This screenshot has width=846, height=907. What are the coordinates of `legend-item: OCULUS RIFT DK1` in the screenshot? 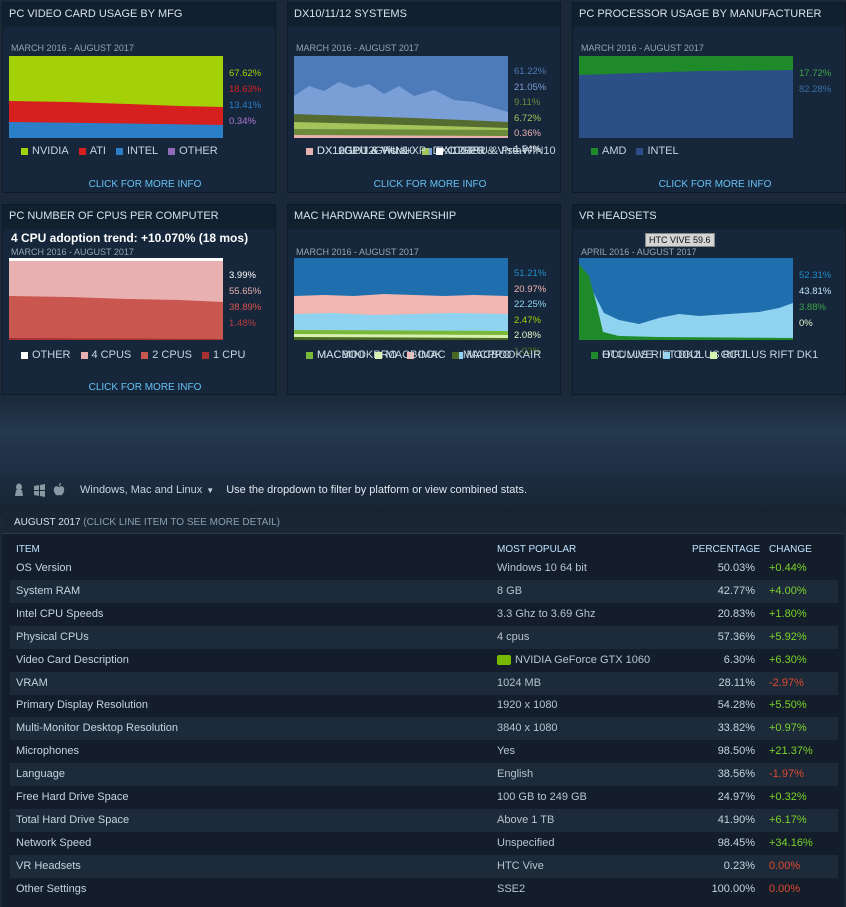 It's located at (763, 355).